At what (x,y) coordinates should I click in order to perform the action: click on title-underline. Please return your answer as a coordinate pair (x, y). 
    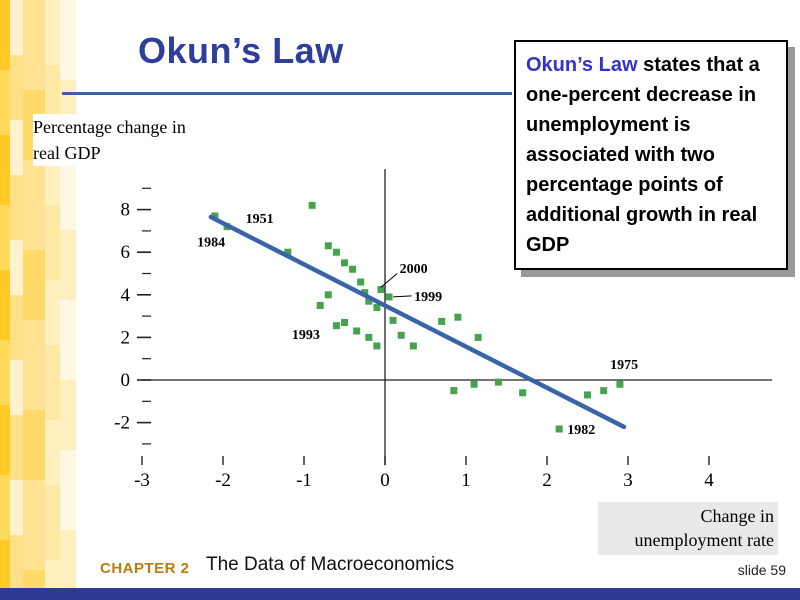
    Looking at the image, I should click on (287, 93).